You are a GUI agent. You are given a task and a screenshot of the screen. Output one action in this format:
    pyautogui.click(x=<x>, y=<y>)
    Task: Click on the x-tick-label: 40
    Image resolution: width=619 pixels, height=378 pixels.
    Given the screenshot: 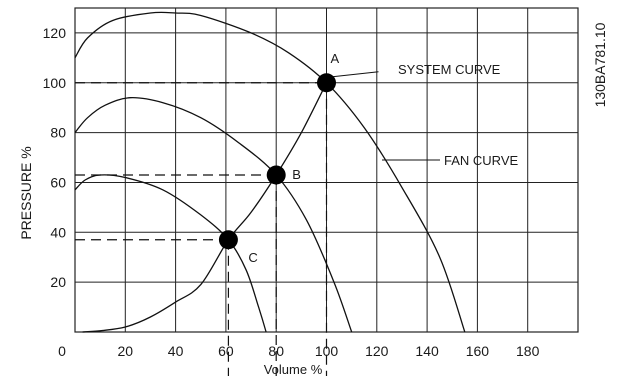 What is the action you would take?
    pyautogui.click(x=176, y=351)
    